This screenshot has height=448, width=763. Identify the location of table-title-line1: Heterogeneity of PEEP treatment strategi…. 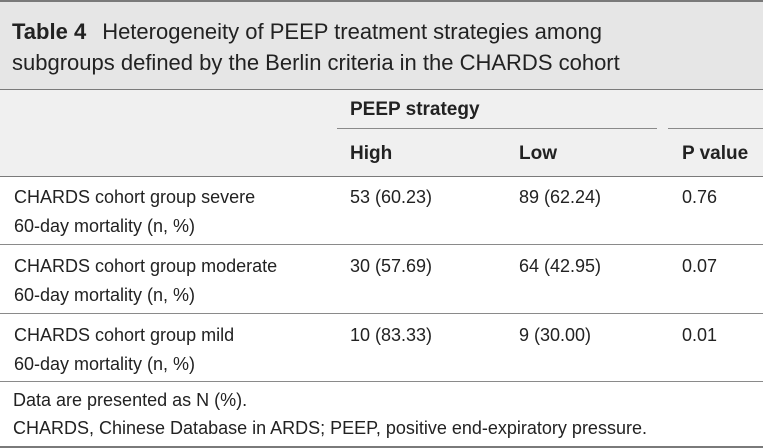
(352, 31).